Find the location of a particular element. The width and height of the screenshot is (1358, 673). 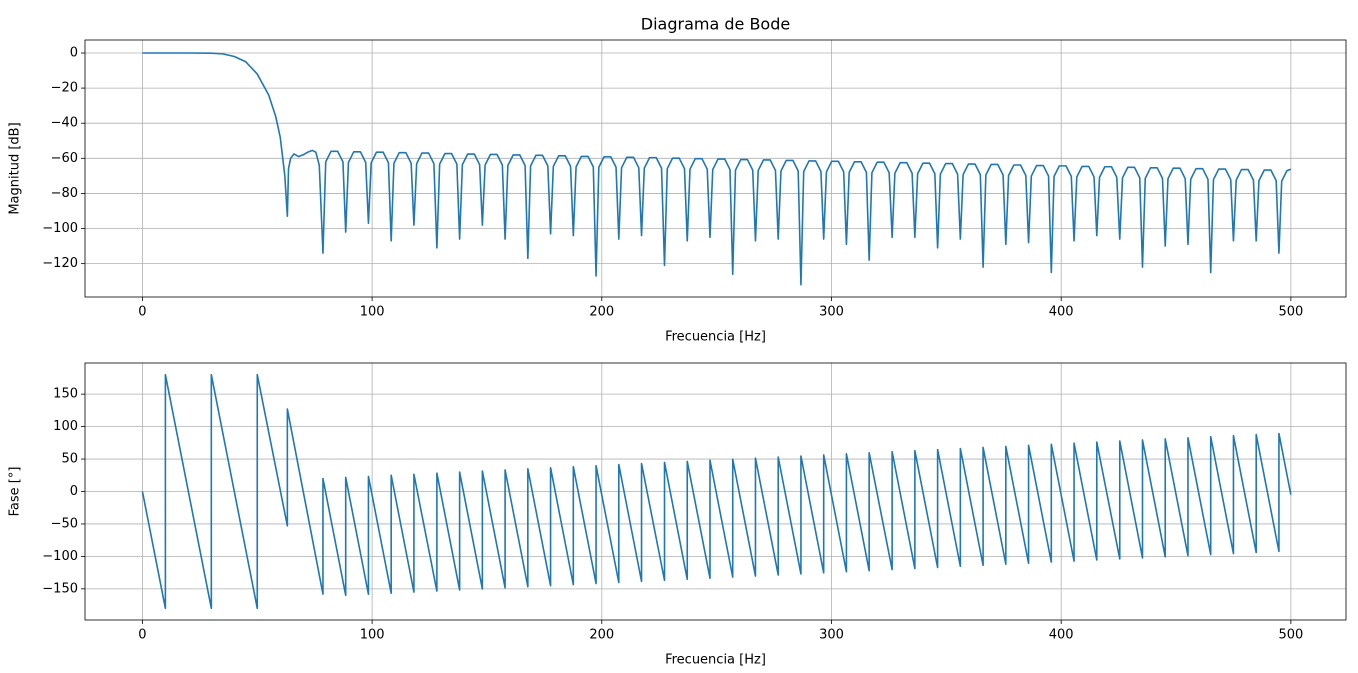

chart-title: Diagrama de Bode is located at coordinates (715, 24).